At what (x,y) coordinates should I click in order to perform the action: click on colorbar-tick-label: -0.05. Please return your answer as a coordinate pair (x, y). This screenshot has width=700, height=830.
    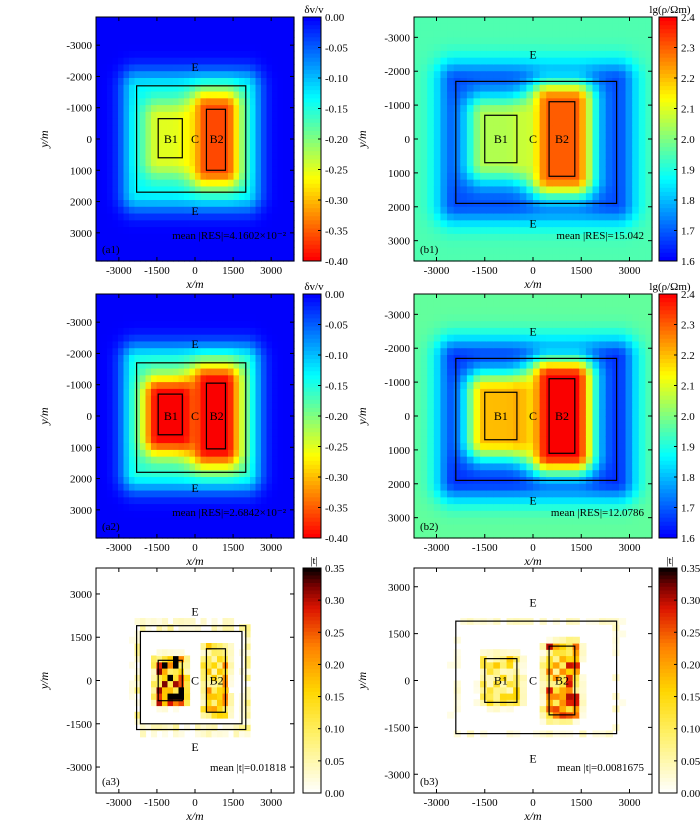
    Looking at the image, I should click on (336, 326).